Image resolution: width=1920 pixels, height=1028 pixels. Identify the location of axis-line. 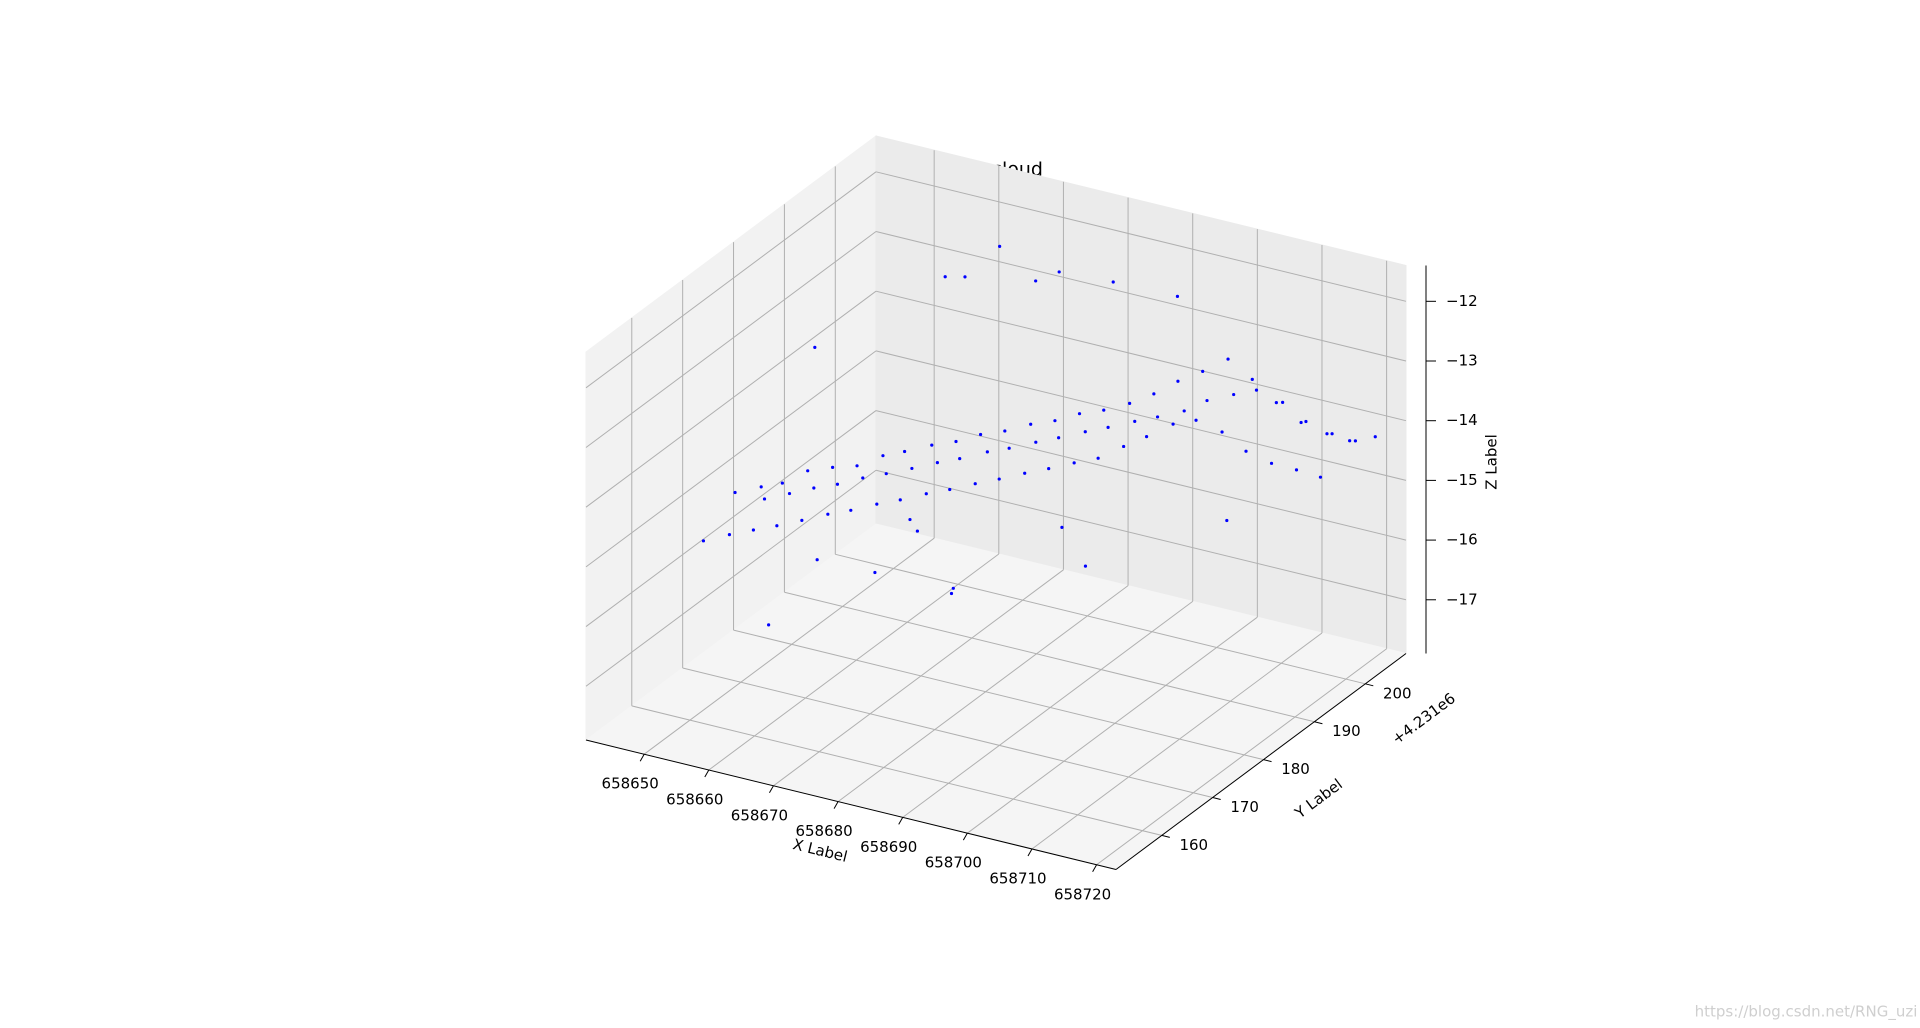
(1261, 761).